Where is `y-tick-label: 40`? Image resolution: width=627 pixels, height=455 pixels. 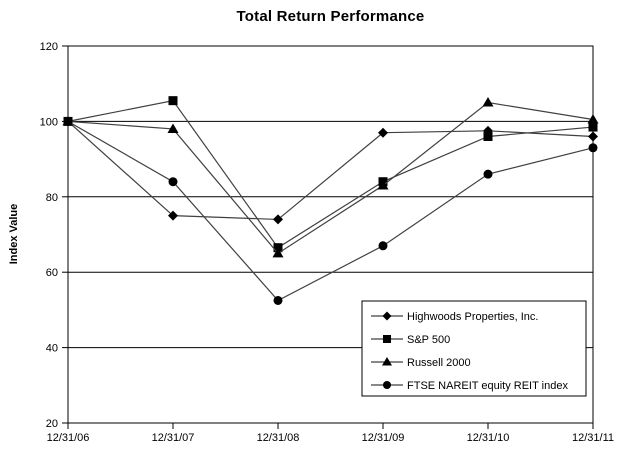 y-tick-label: 40 is located at coordinates (52, 349).